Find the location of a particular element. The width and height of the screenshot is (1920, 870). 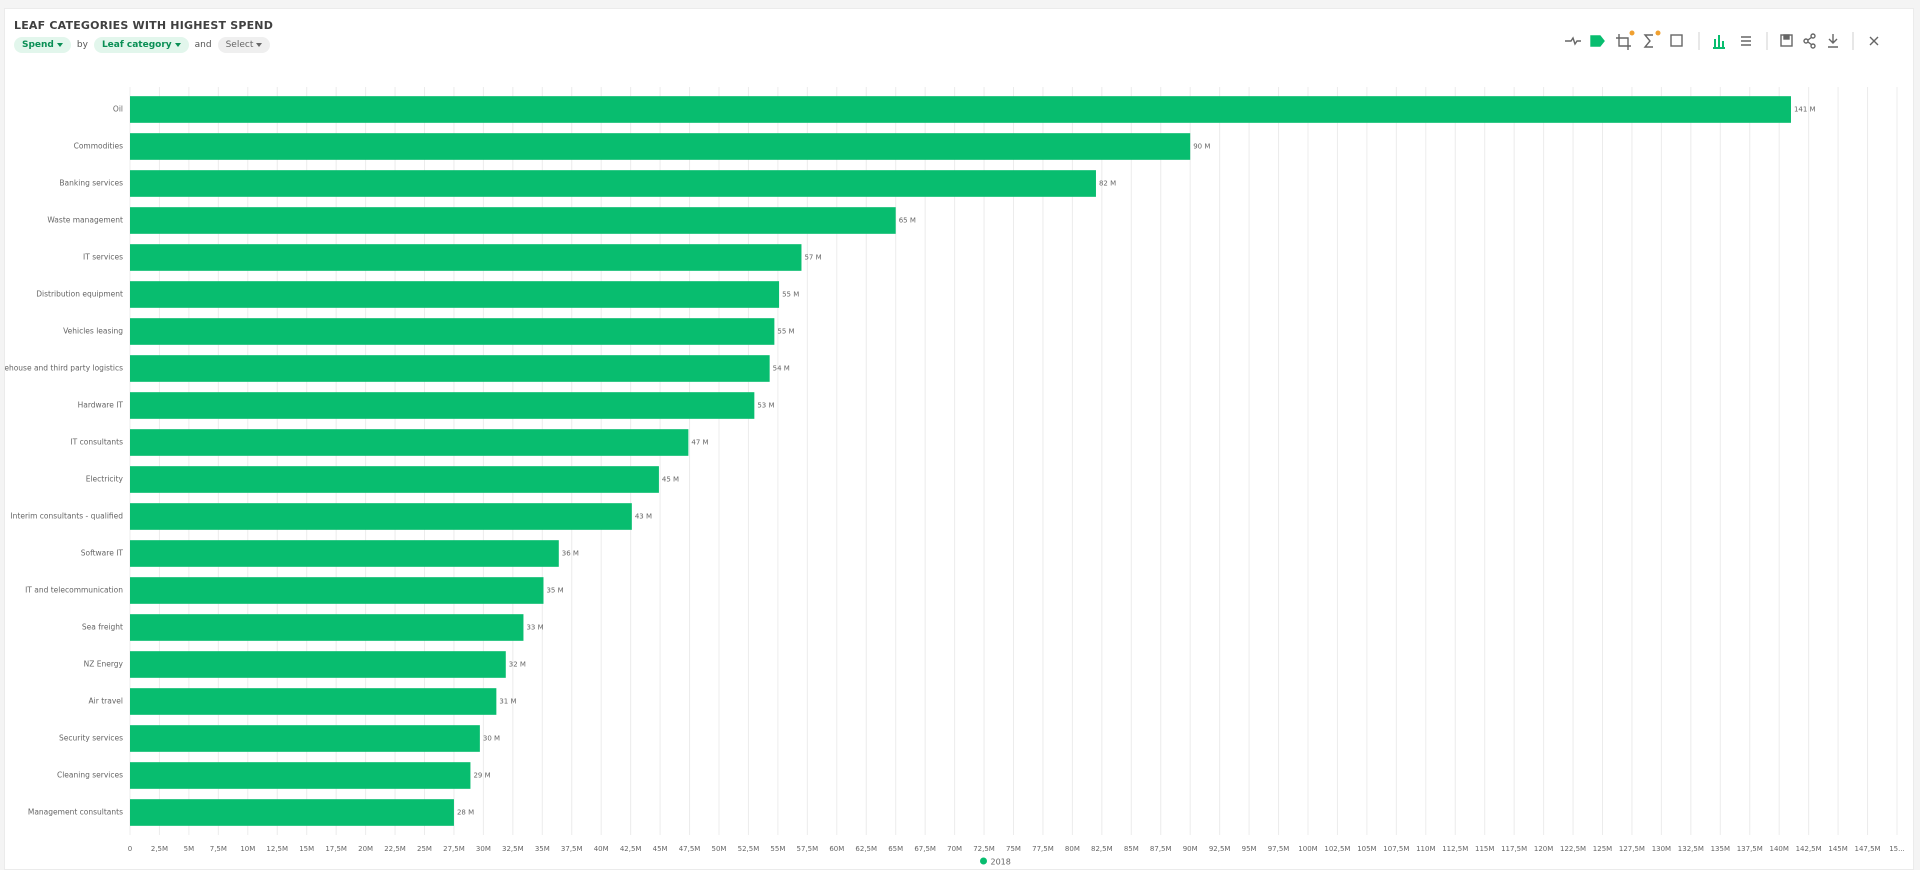

y-tick-label: Sea freight is located at coordinates (102, 627).